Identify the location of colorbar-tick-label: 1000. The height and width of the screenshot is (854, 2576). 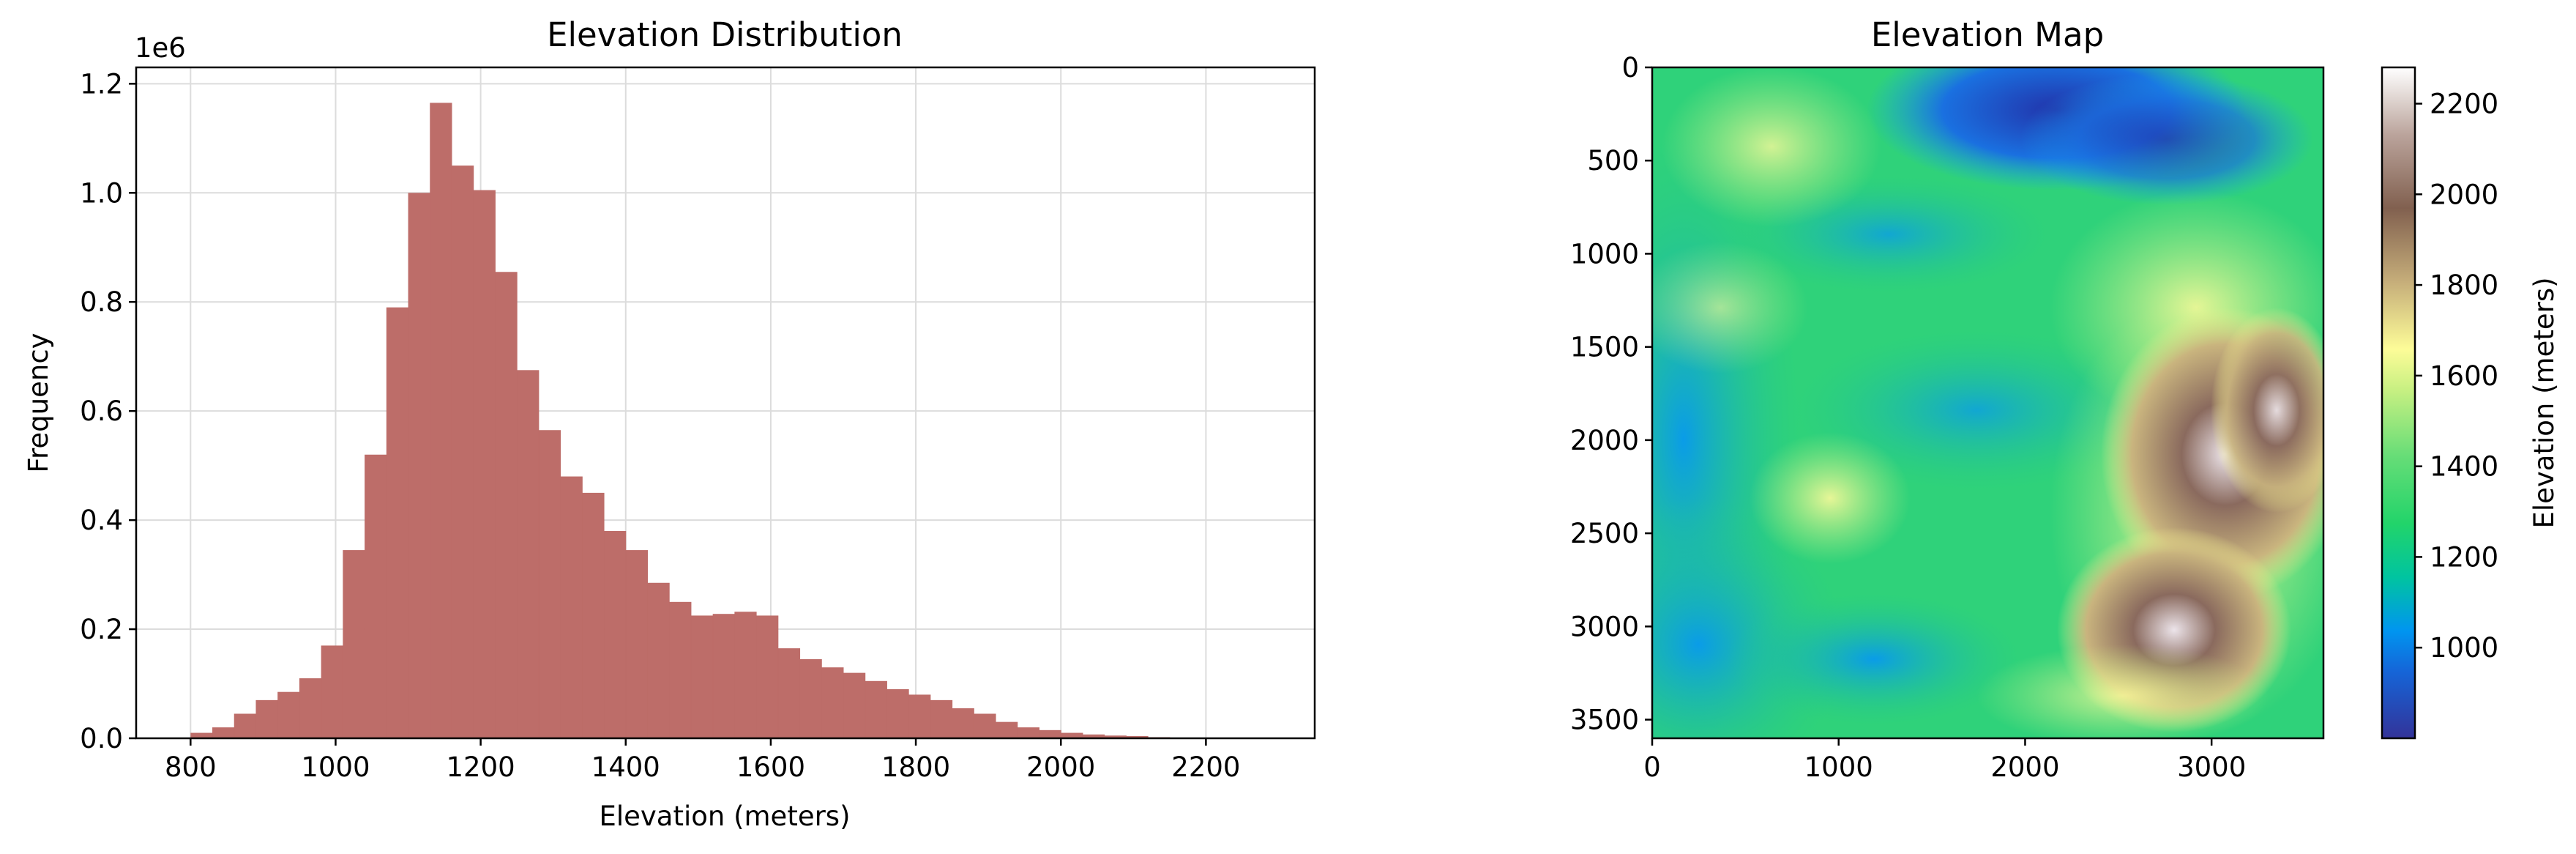
(2464, 648).